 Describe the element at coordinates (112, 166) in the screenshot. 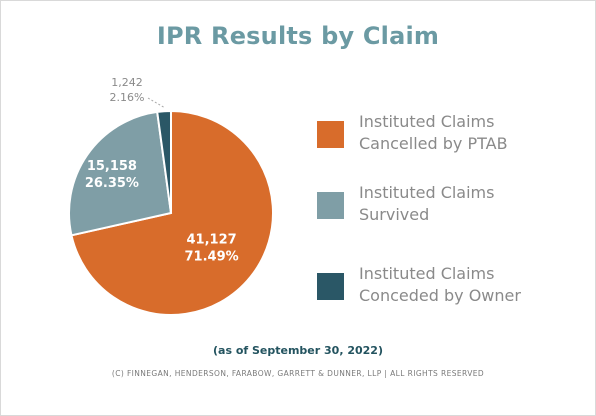

I see `data-label-value-survived: 15,158` at that location.